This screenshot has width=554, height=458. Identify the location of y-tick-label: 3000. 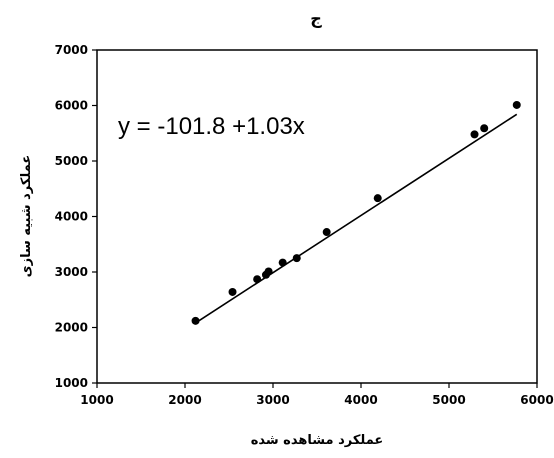
(71, 272).